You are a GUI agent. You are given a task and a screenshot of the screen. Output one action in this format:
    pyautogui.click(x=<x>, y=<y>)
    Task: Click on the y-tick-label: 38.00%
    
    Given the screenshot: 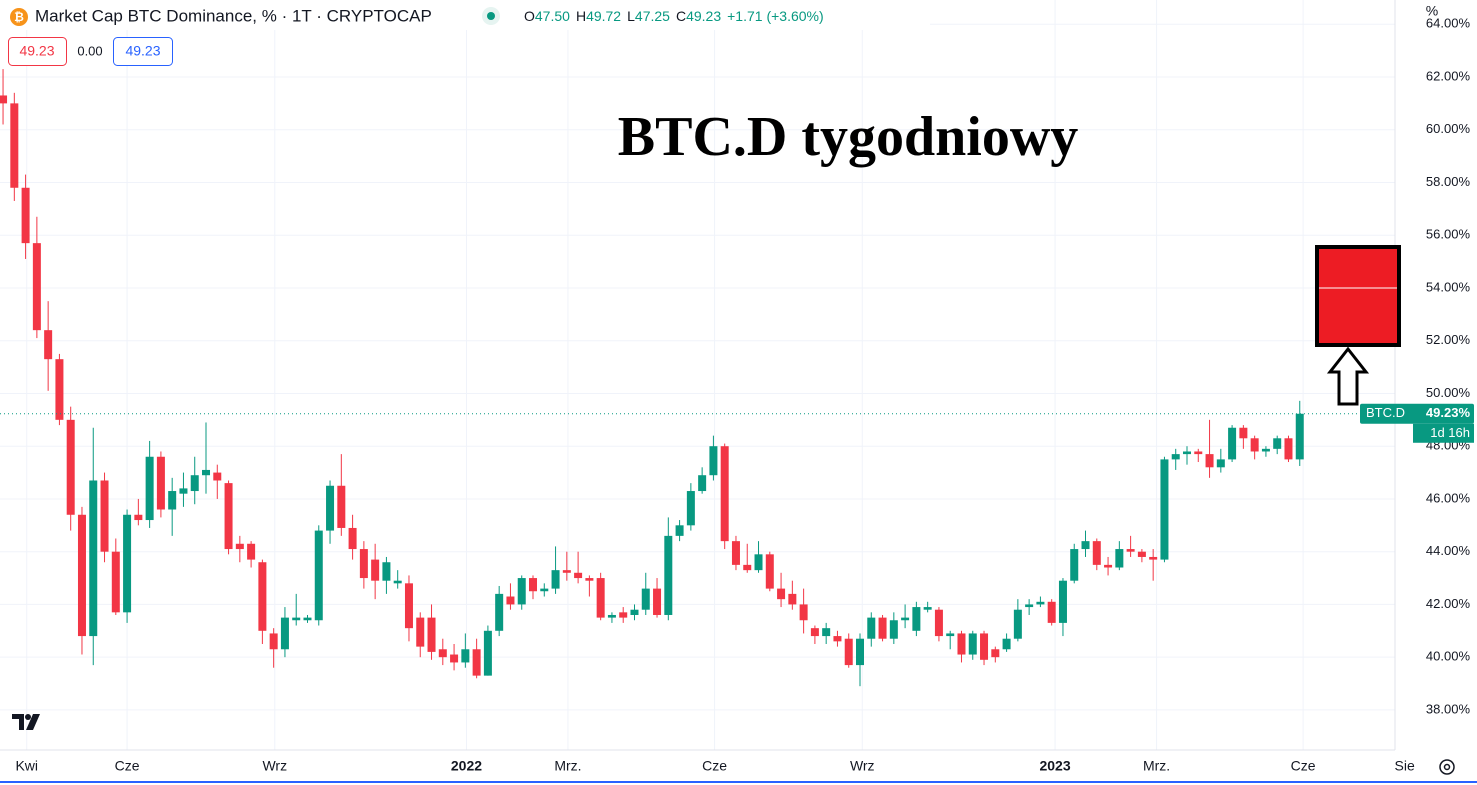 What is the action you would take?
    pyautogui.click(x=1448, y=708)
    